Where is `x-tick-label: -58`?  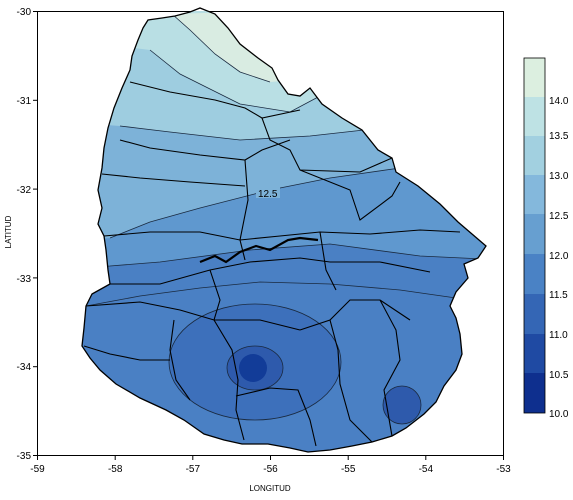
x-tick-label: -58 is located at coordinates (115, 469).